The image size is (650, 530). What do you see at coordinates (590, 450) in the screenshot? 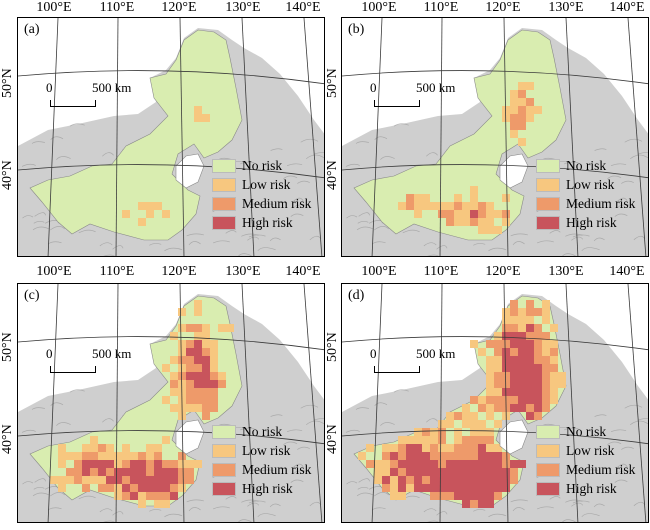
I see `legend-label: Low risk` at bounding box center [590, 450].